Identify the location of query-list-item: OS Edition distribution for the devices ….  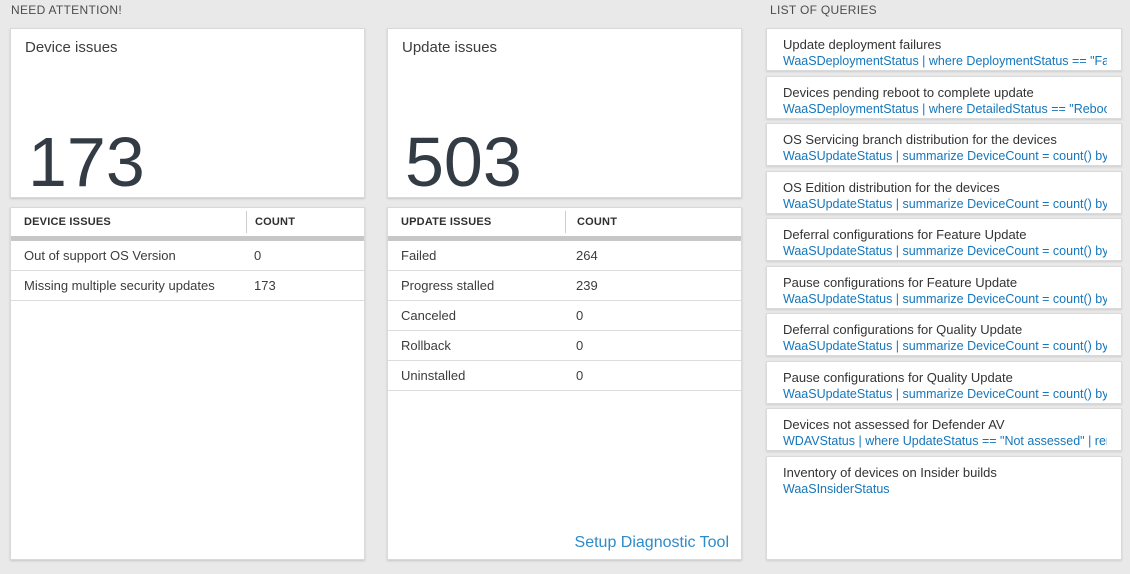
(944, 192).